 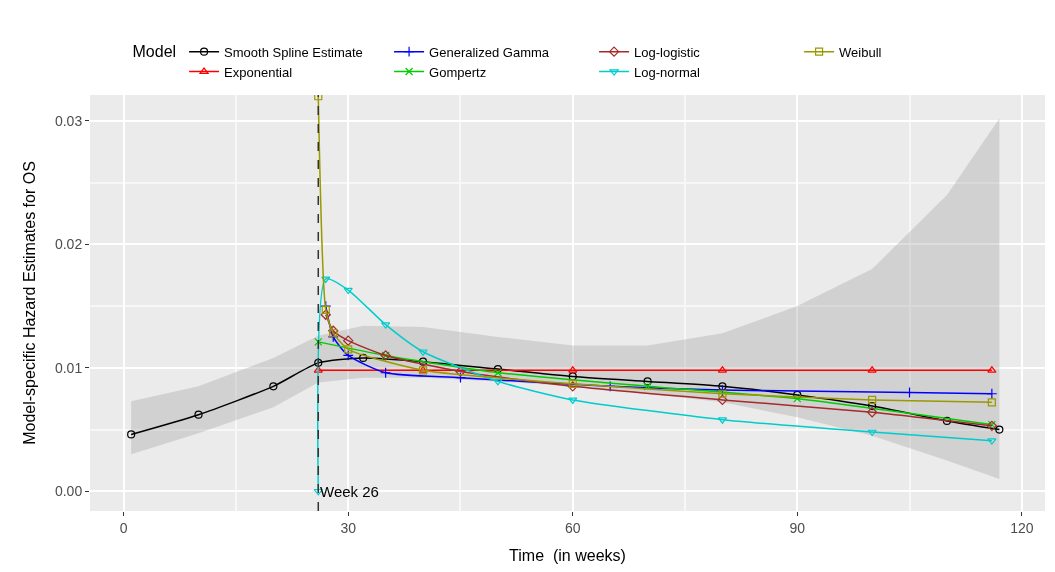 I want to click on y-tick-label: 0.03, so click(x=68, y=120).